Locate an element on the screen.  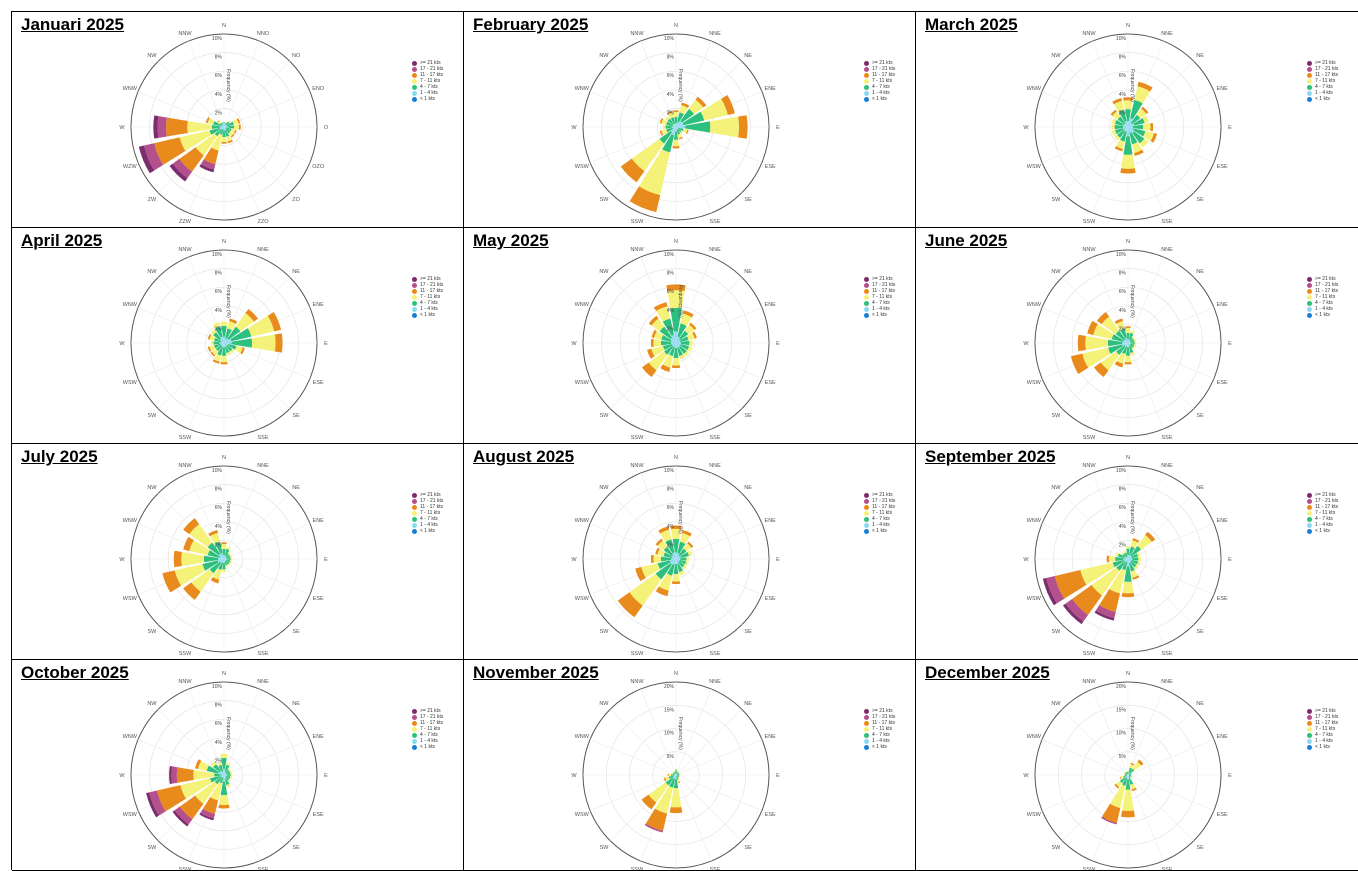
compass-label: WNW is located at coordinates (582, 737).